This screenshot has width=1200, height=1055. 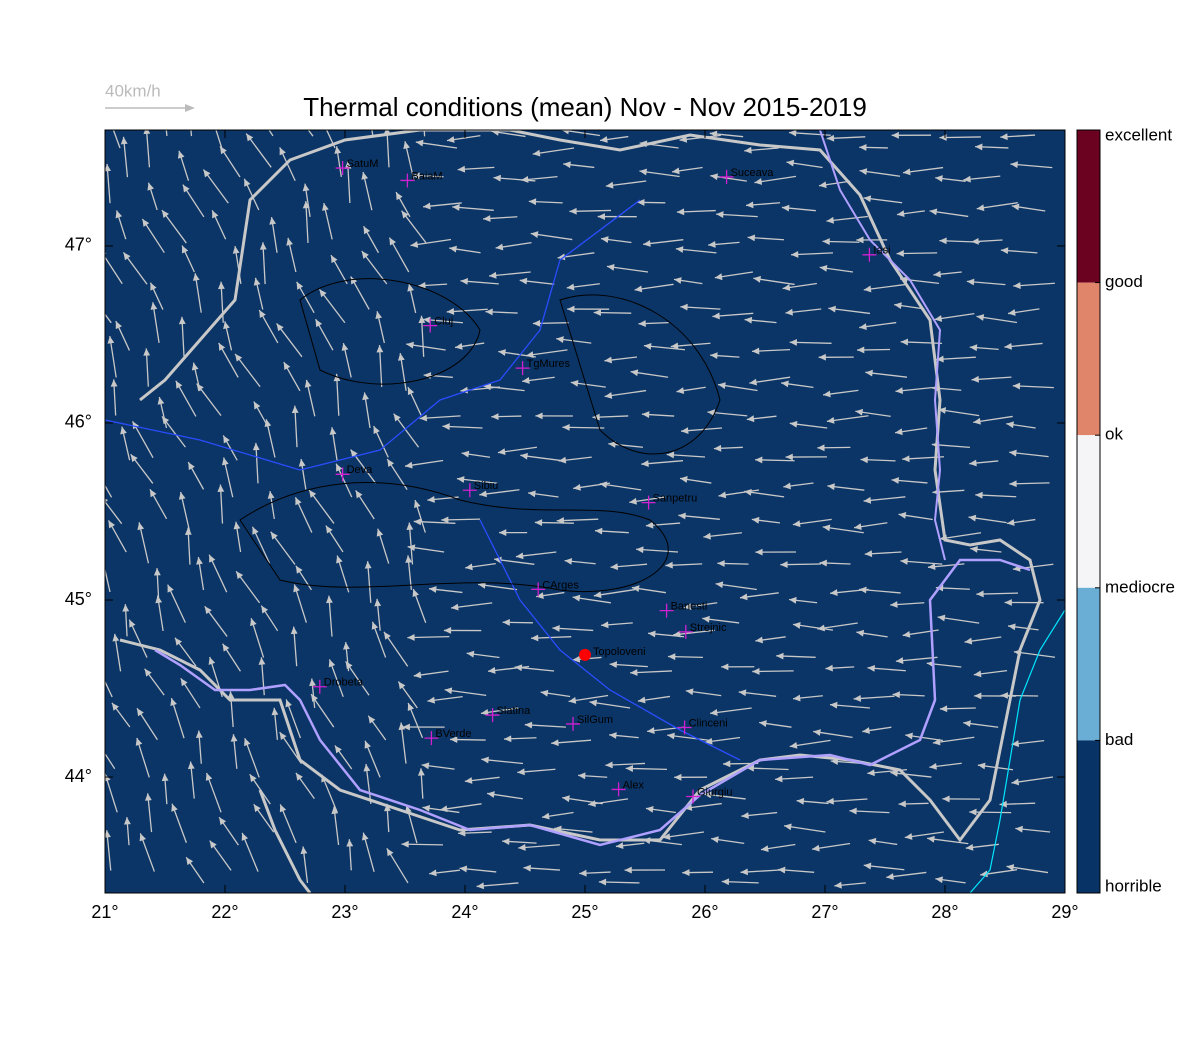 What do you see at coordinates (753, 173) in the screenshot?
I see `station-label: Suceava` at bounding box center [753, 173].